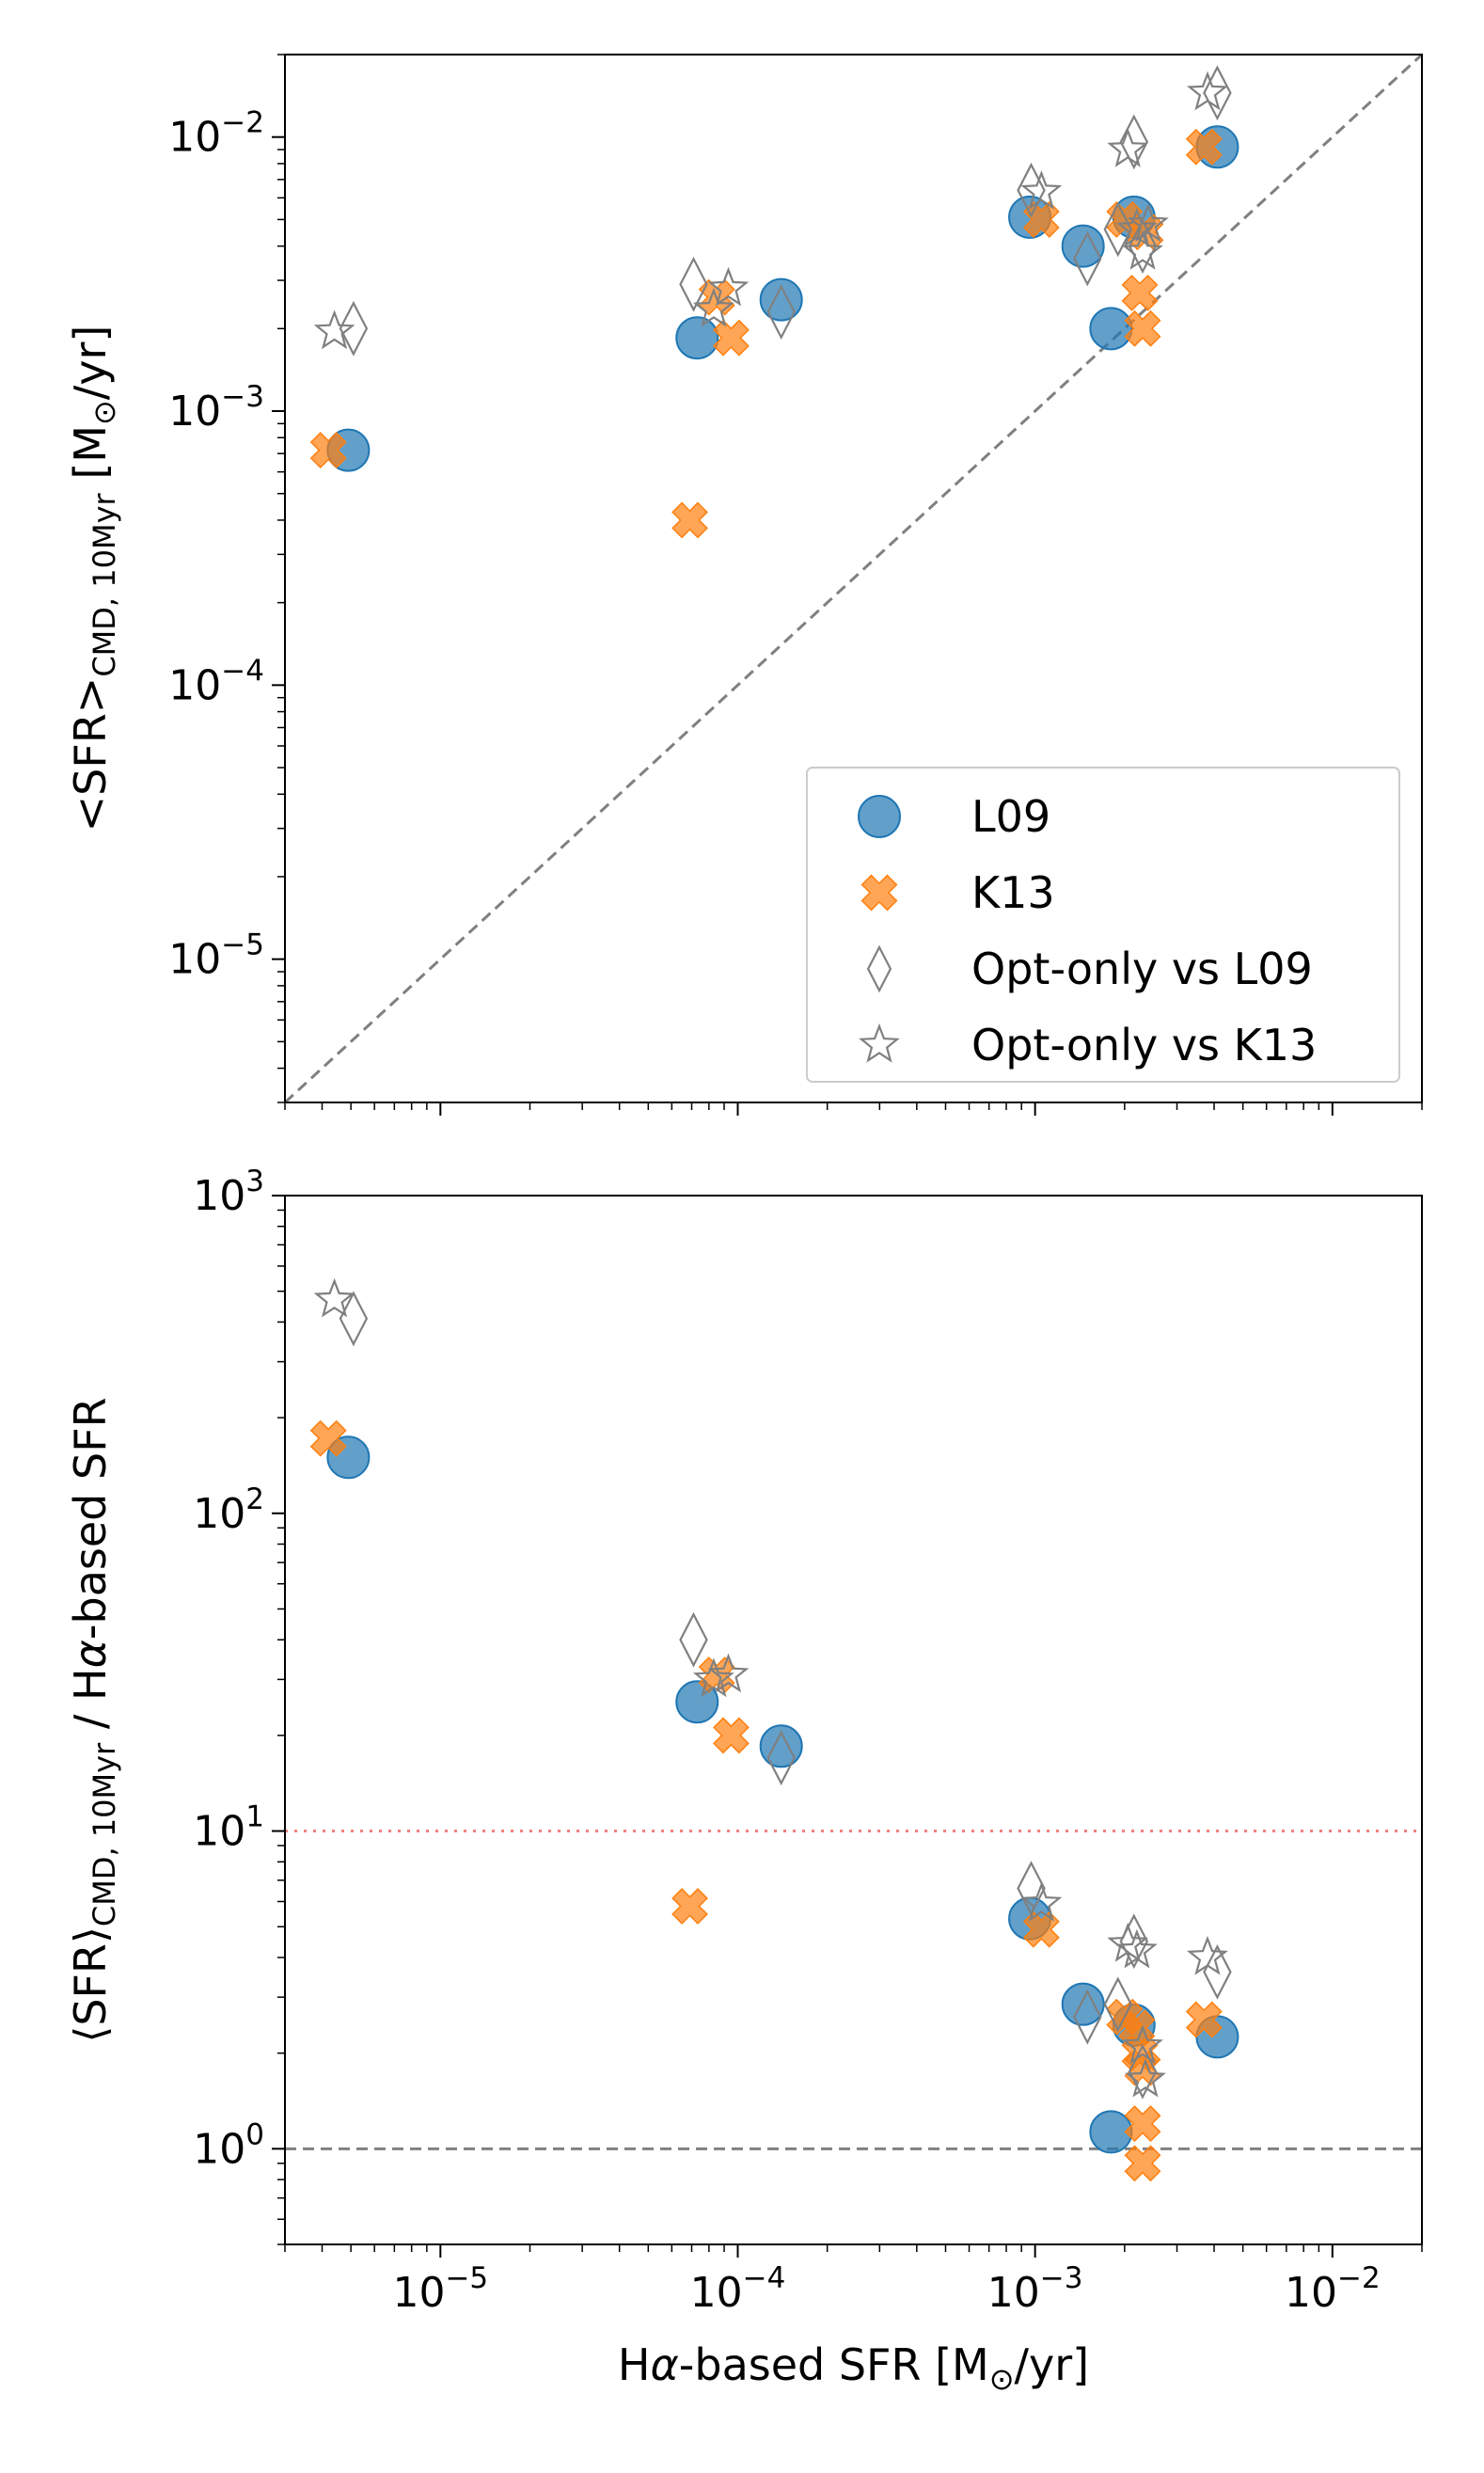 The height and width of the screenshot is (2473, 1484). I want to click on legend-marker-x, so click(879, 893).